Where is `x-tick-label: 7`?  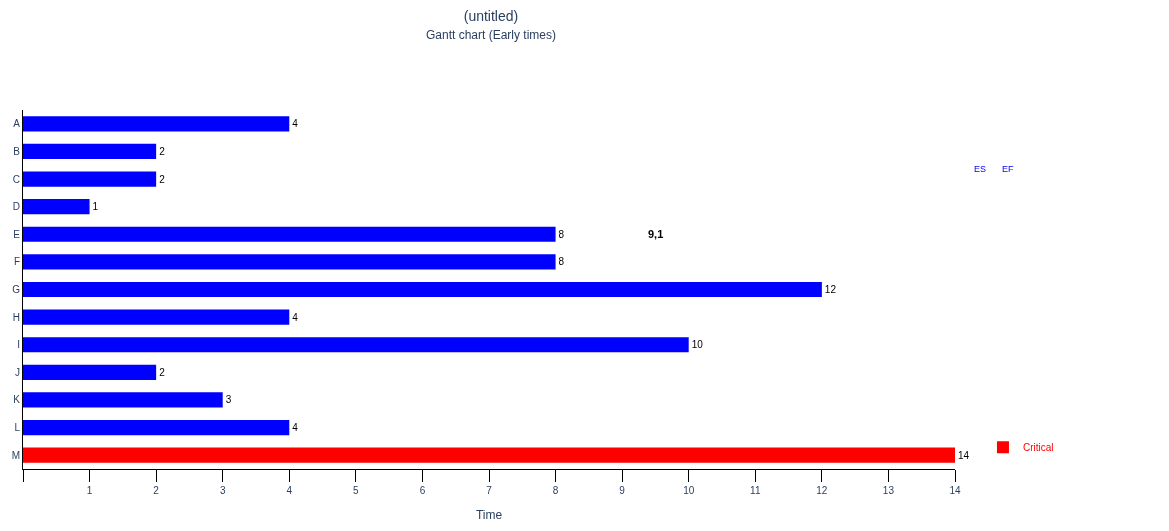
x-tick-label: 7 is located at coordinates (489, 490).